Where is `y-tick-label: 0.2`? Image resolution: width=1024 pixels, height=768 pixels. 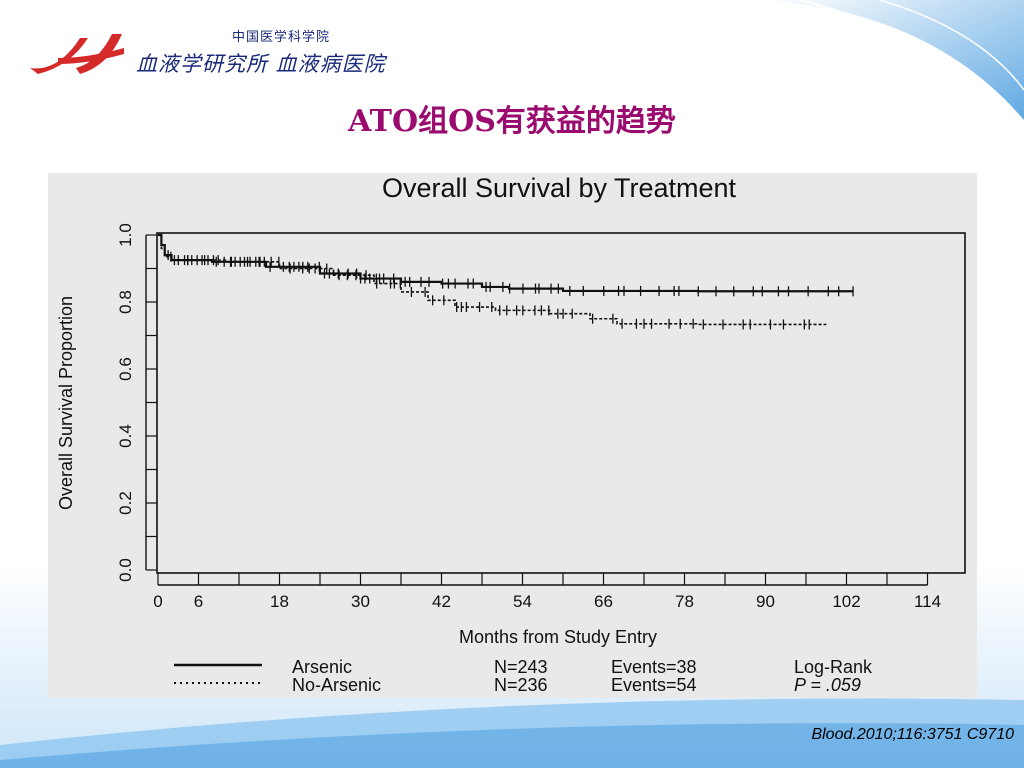 y-tick-label: 0.2 is located at coordinates (125, 503).